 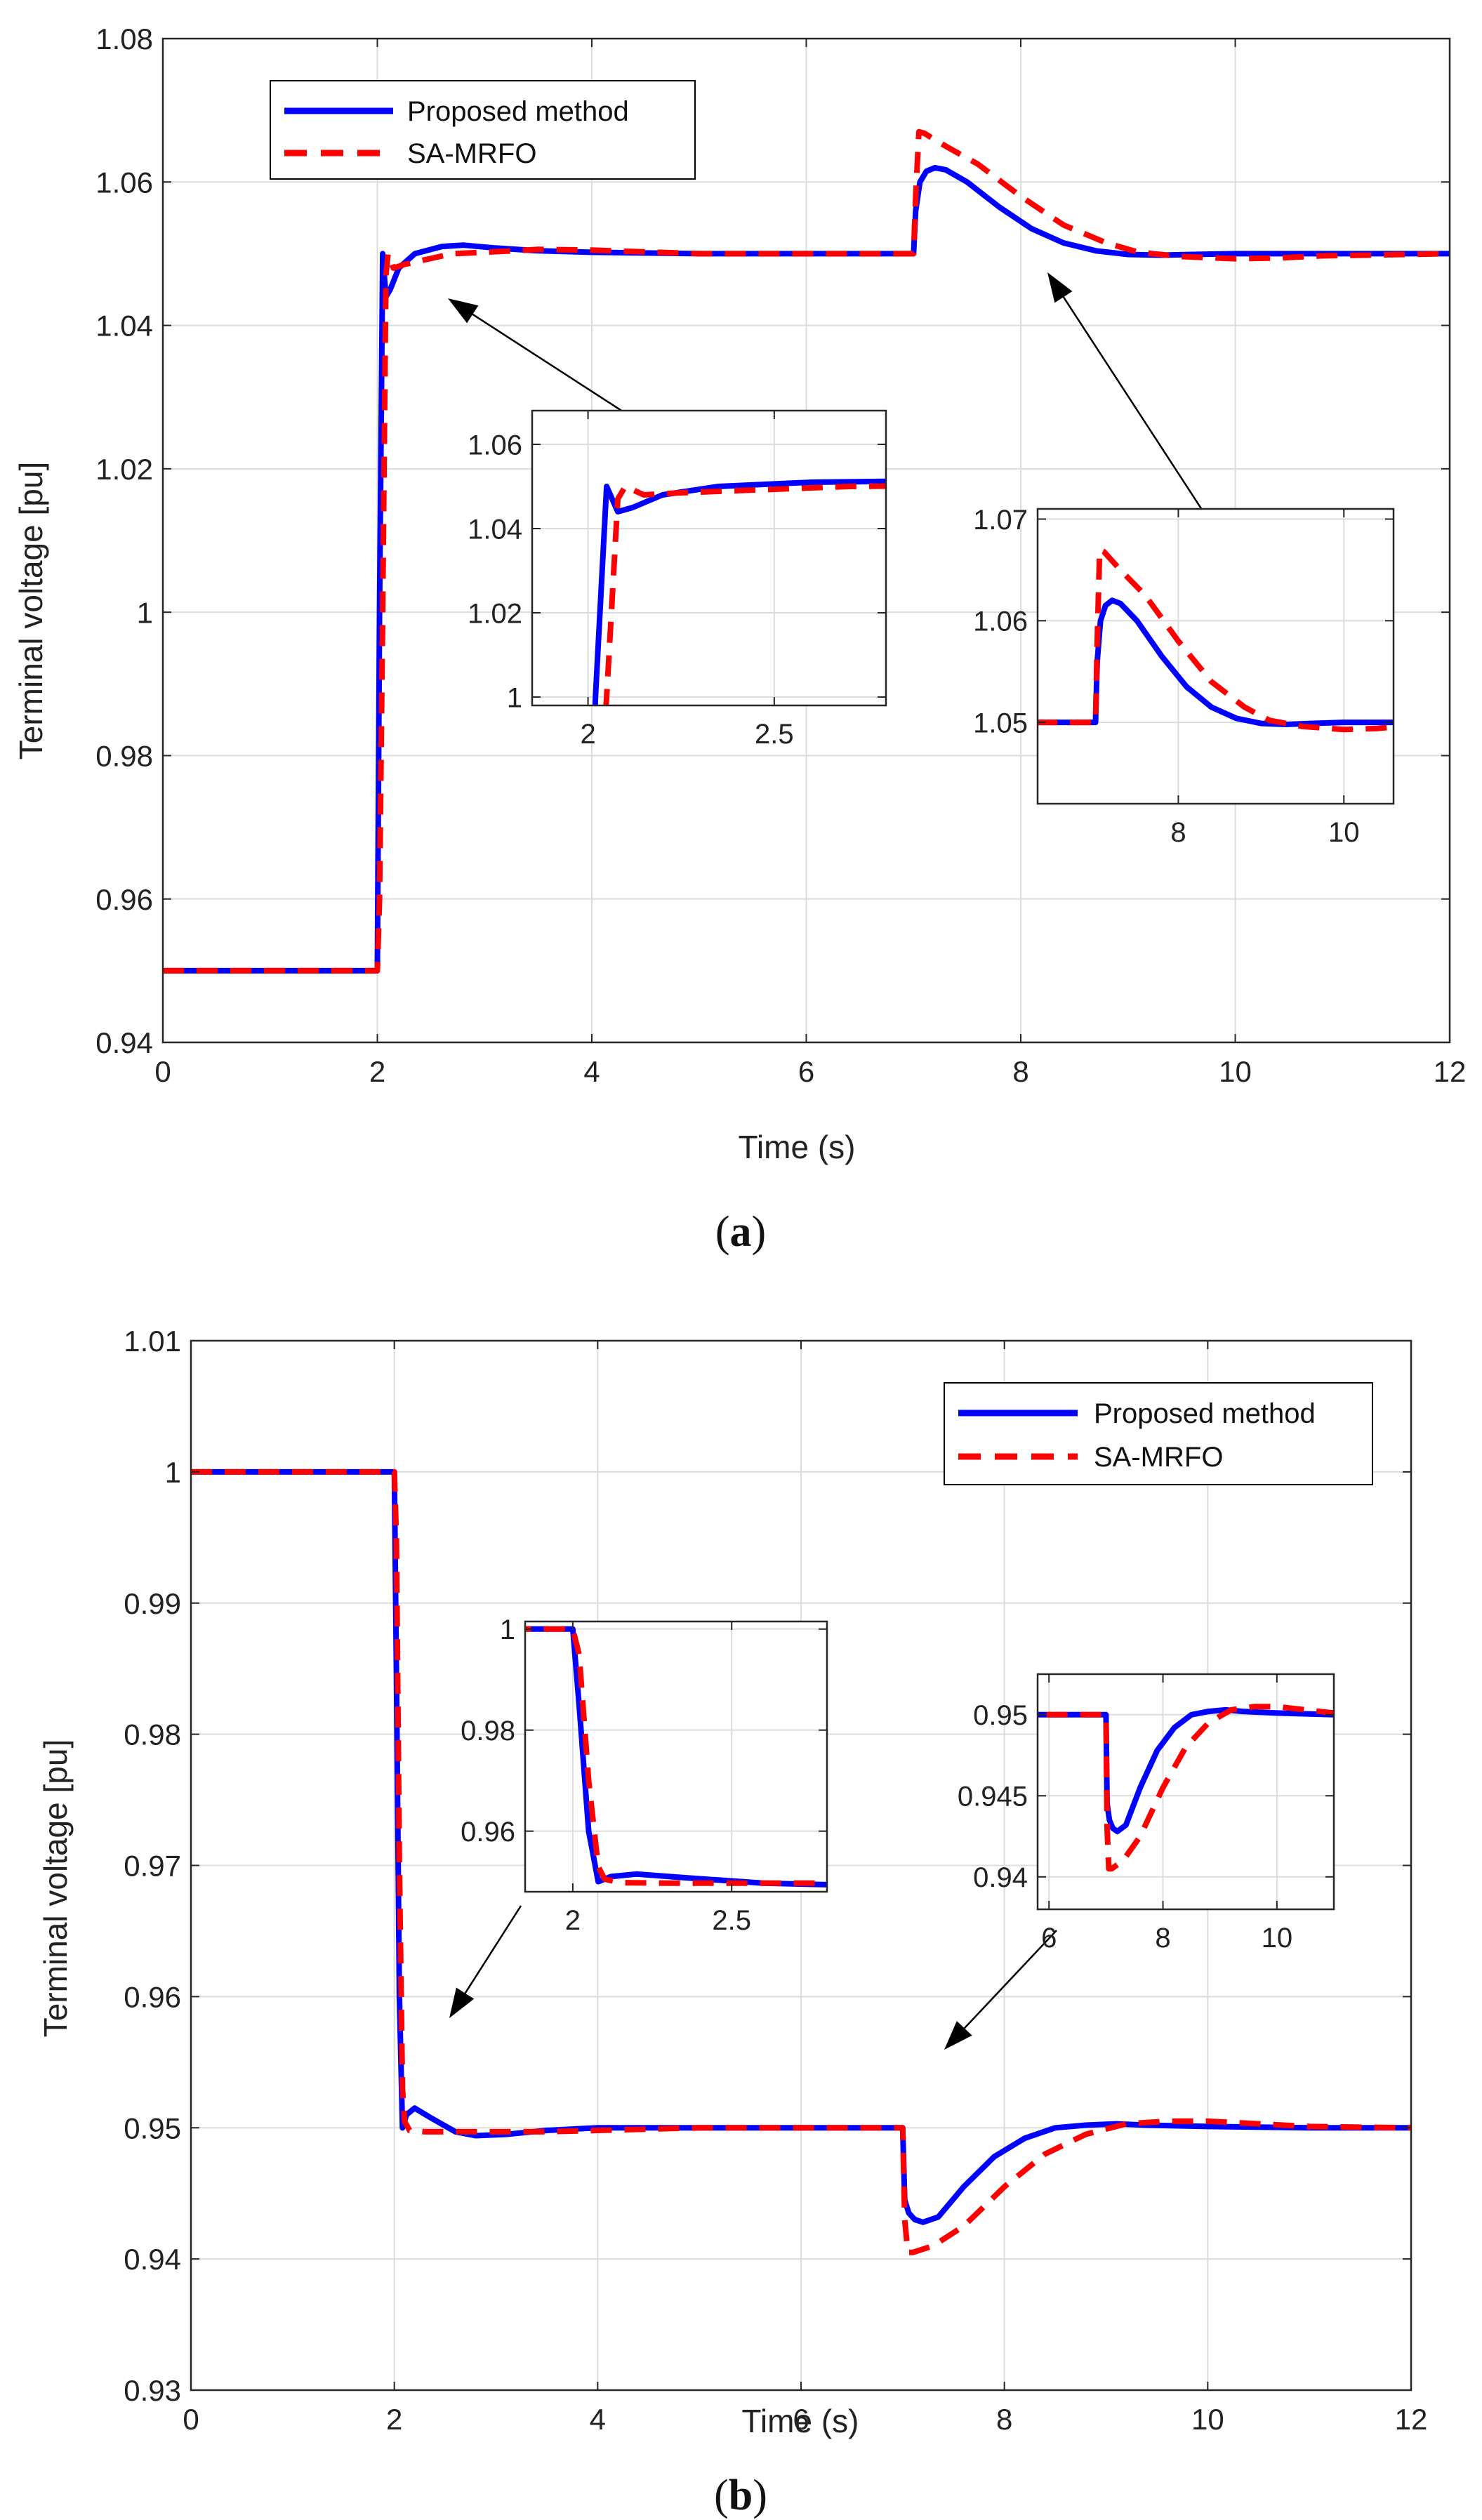 I want to click on inset-axes: 2 2.5 1 1.02 1.04 1.06, so click(x=677, y=579).